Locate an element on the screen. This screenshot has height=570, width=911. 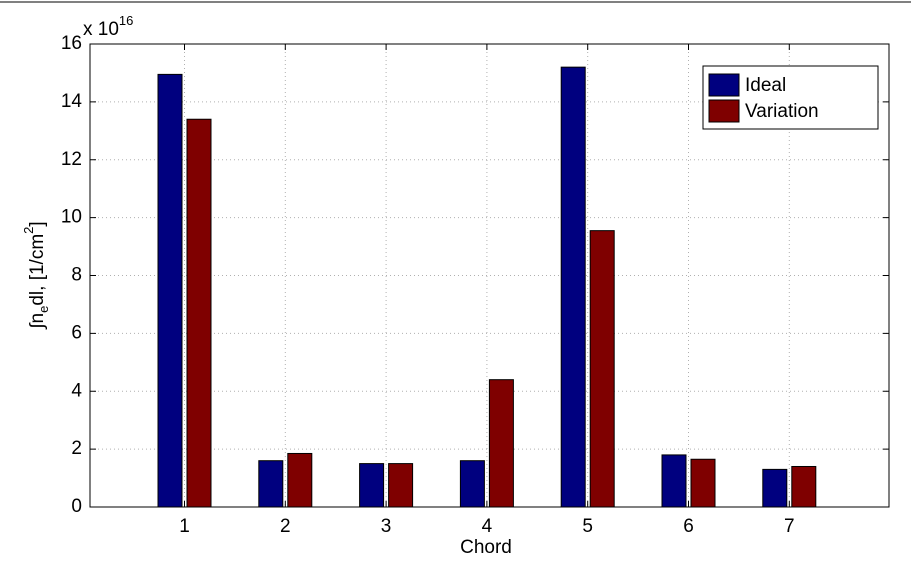
y-label-part: e is located at coordinates (43, 309).